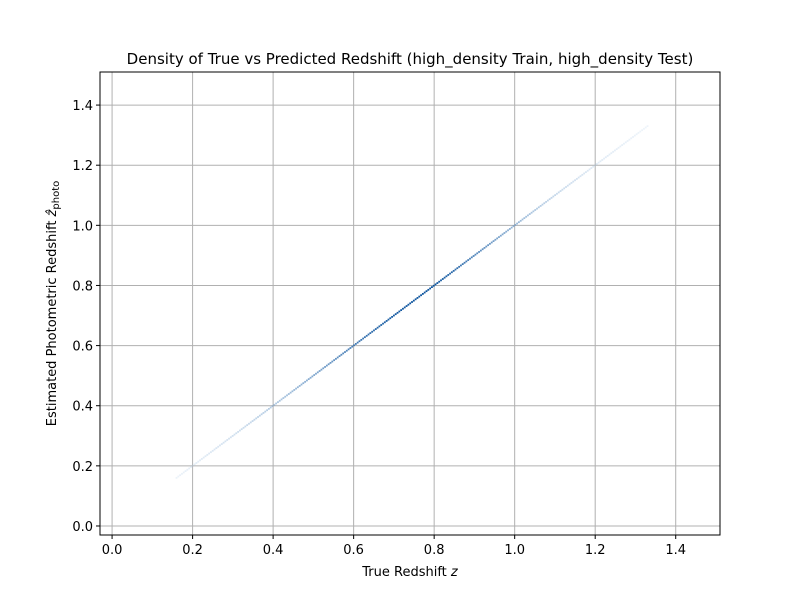  What do you see at coordinates (82, 226) in the screenshot?
I see `y-tick-label: 1.0` at bounding box center [82, 226].